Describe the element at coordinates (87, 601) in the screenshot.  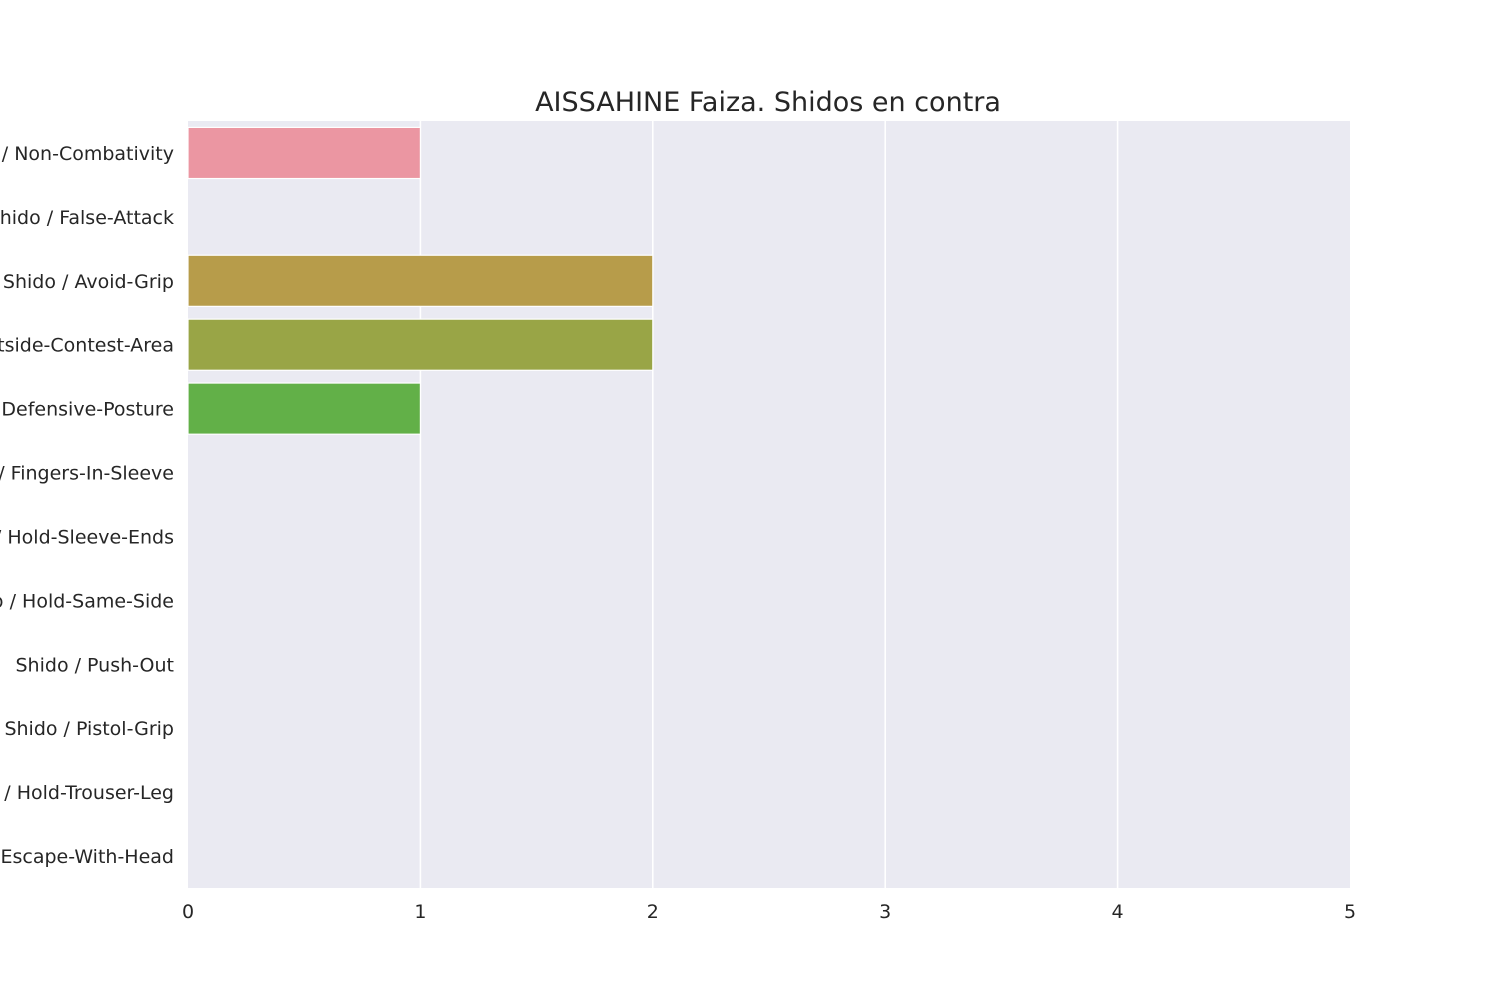
I see `y-tick-label: Shido / Hold-Same-Side` at that location.